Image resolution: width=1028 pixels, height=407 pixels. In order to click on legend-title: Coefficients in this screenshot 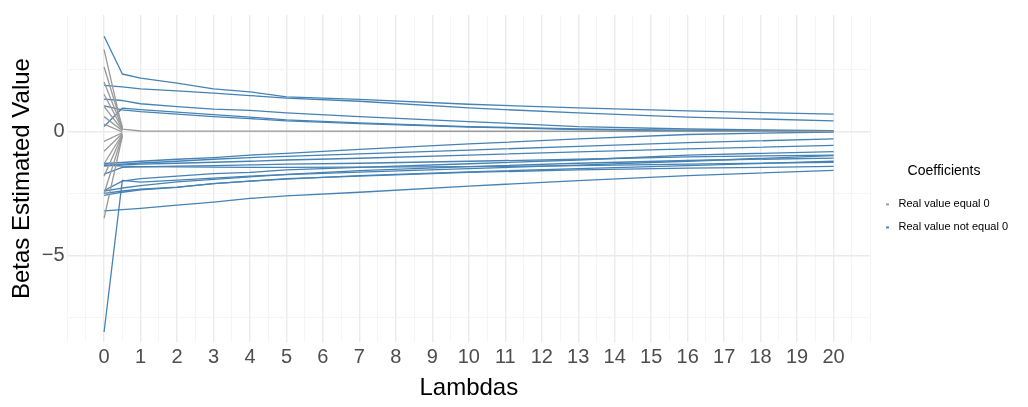, I will do `click(944, 169)`.